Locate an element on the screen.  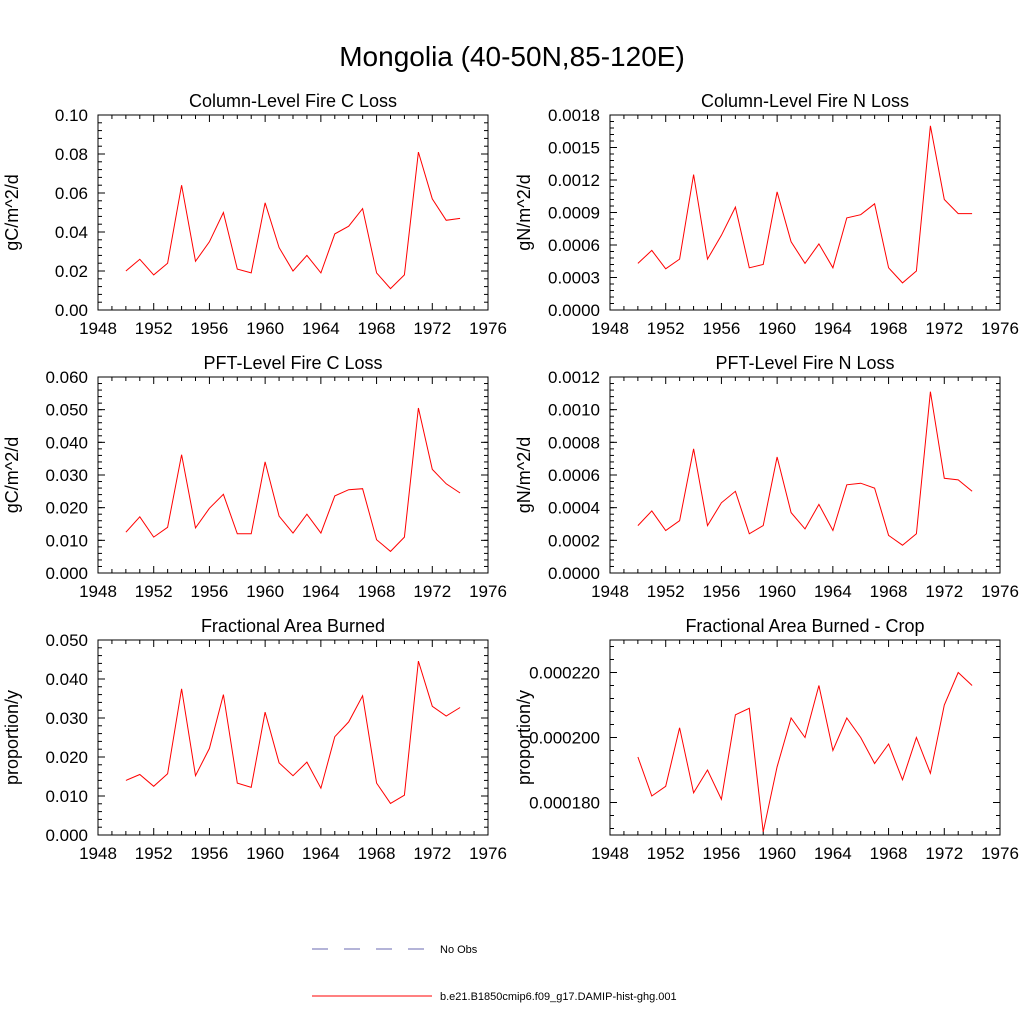
y-tick-label: 0.000220 is located at coordinates (564, 673).